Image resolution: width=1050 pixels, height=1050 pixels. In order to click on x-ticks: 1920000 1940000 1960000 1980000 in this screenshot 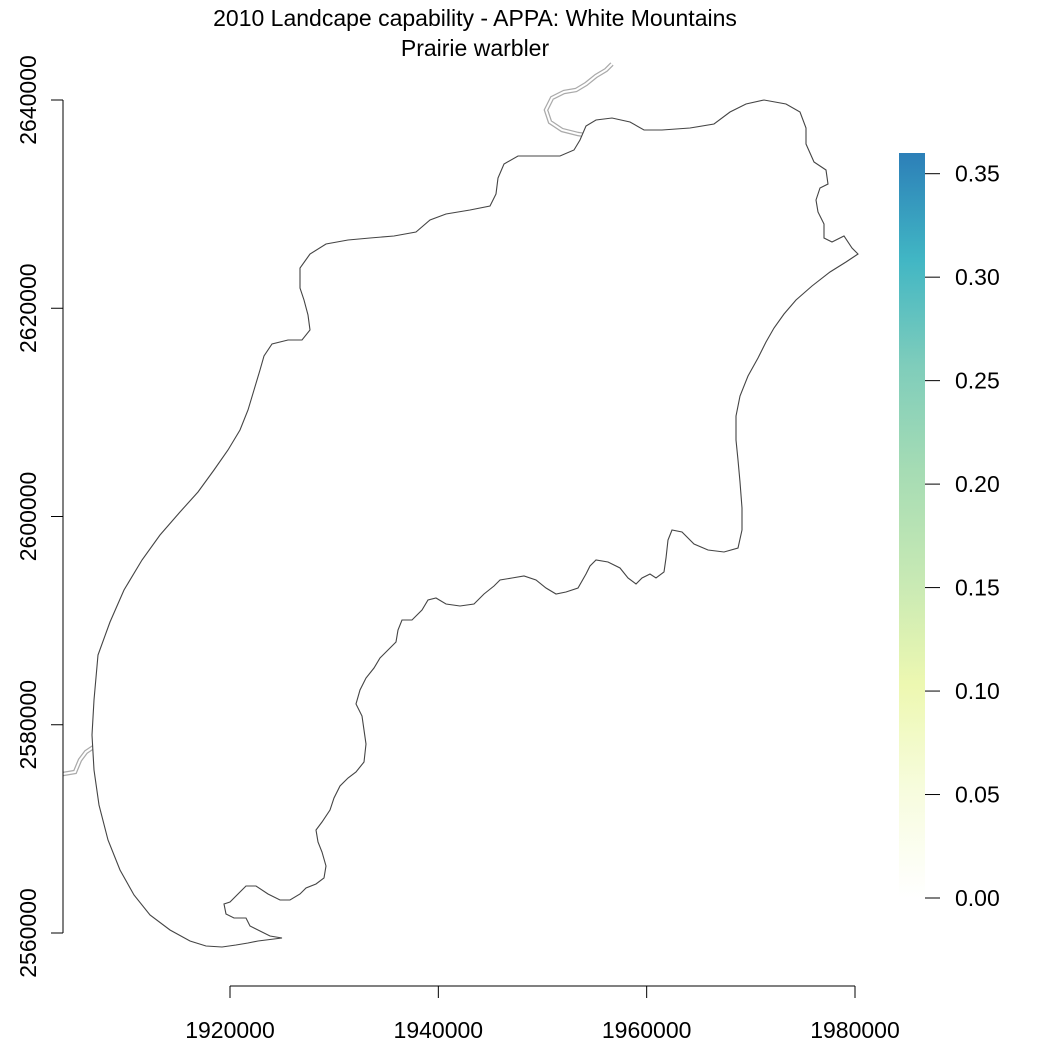, I will do `click(542, 1014)`.